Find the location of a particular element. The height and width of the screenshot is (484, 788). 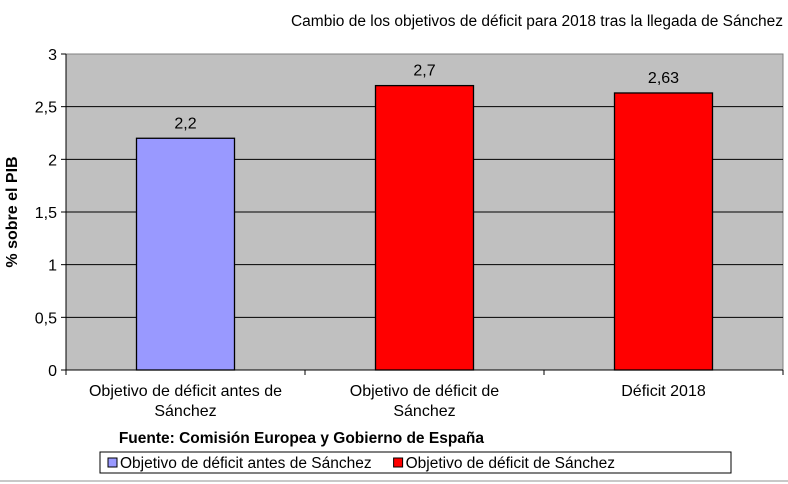

x-tick-label: Objetivo de déficit de is located at coordinates (425, 391).